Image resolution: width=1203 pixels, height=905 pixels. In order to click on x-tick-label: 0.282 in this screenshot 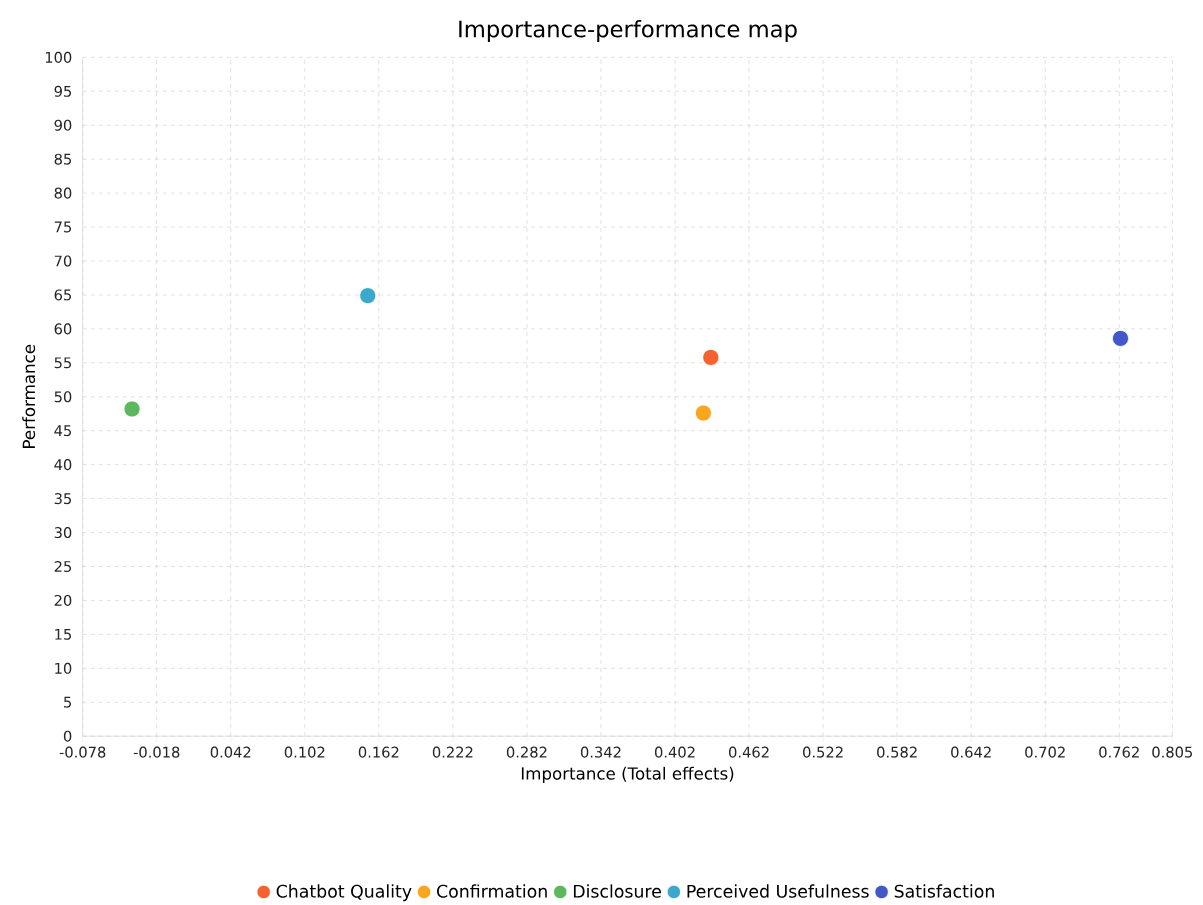, I will do `click(526, 752)`.